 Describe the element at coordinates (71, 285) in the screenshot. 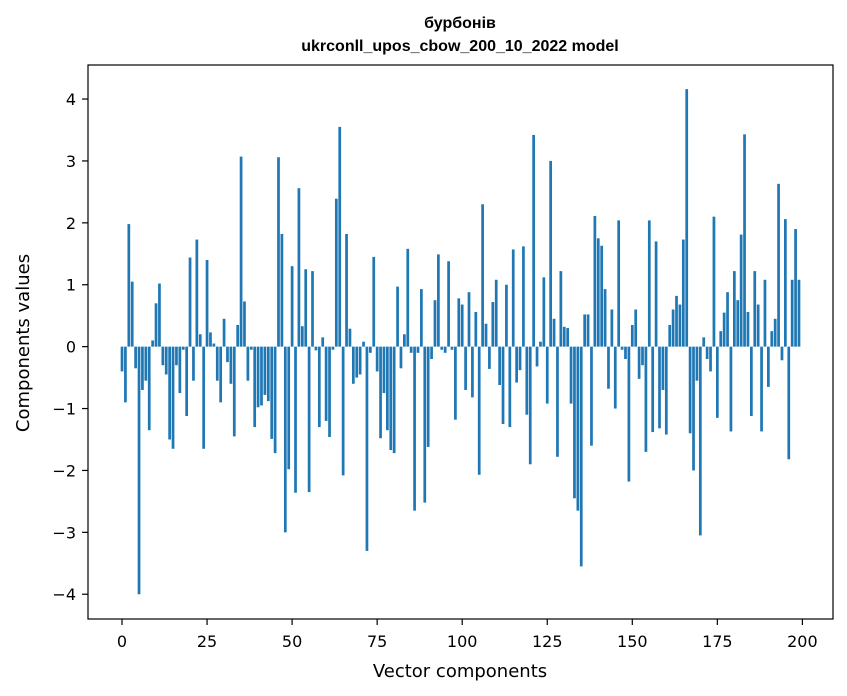

I see `y-tick-label: 1` at that location.